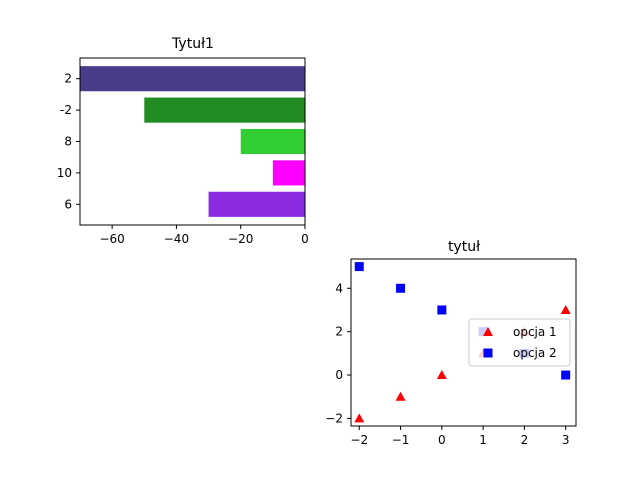 The width and height of the screenshot is (640, 480). What do you see at coordinates (68, 204) in the screenshot?
I see `bar-y-tick-label: 6` at bounding box center [68, 204].